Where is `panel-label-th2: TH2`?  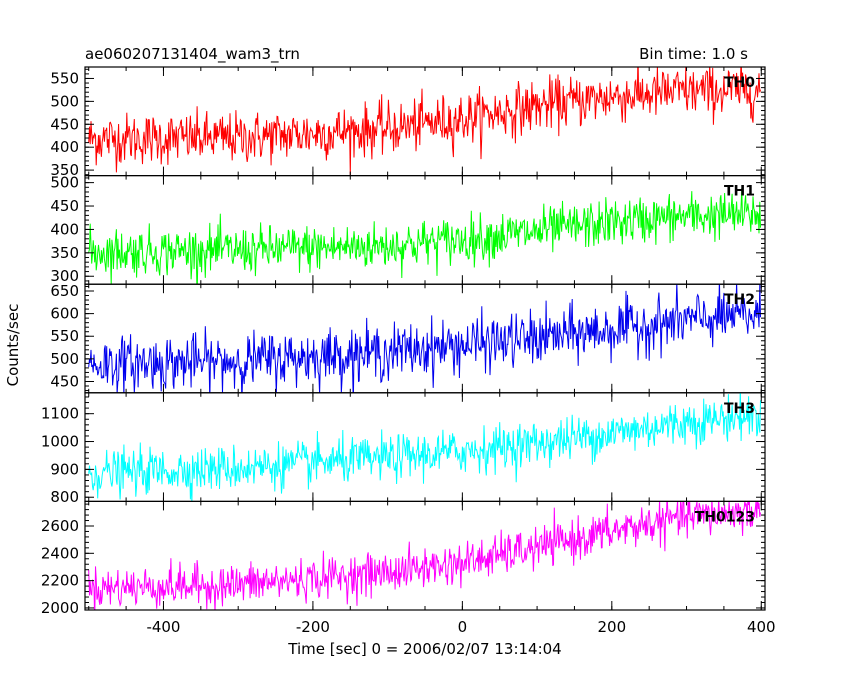
panel-label-th2: TH2 is located at coordinates (739, 300).